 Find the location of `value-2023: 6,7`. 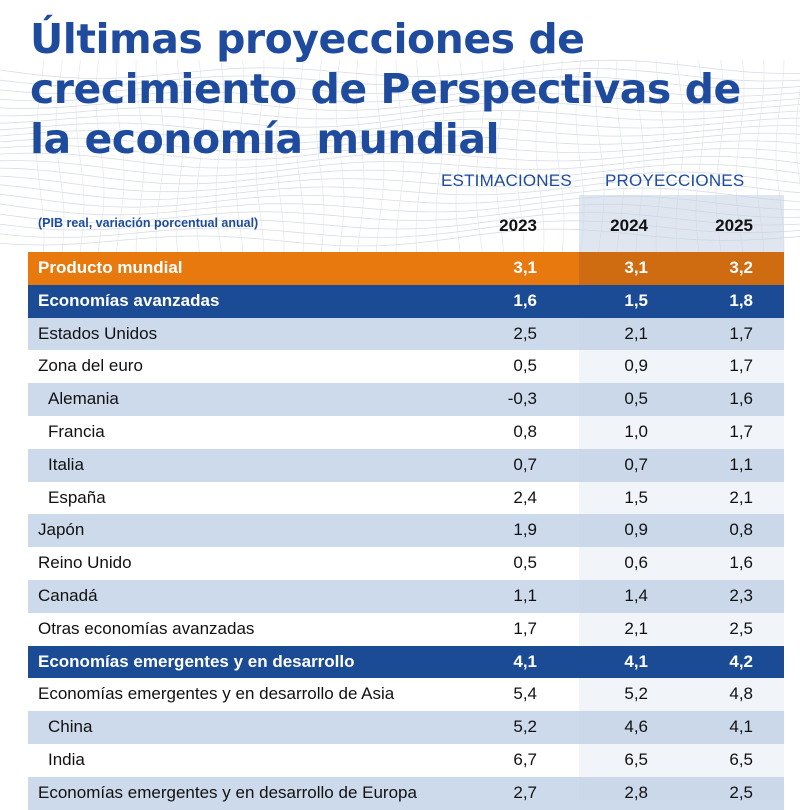

value-2023: 6,7 is located at coordinates (525, 759).